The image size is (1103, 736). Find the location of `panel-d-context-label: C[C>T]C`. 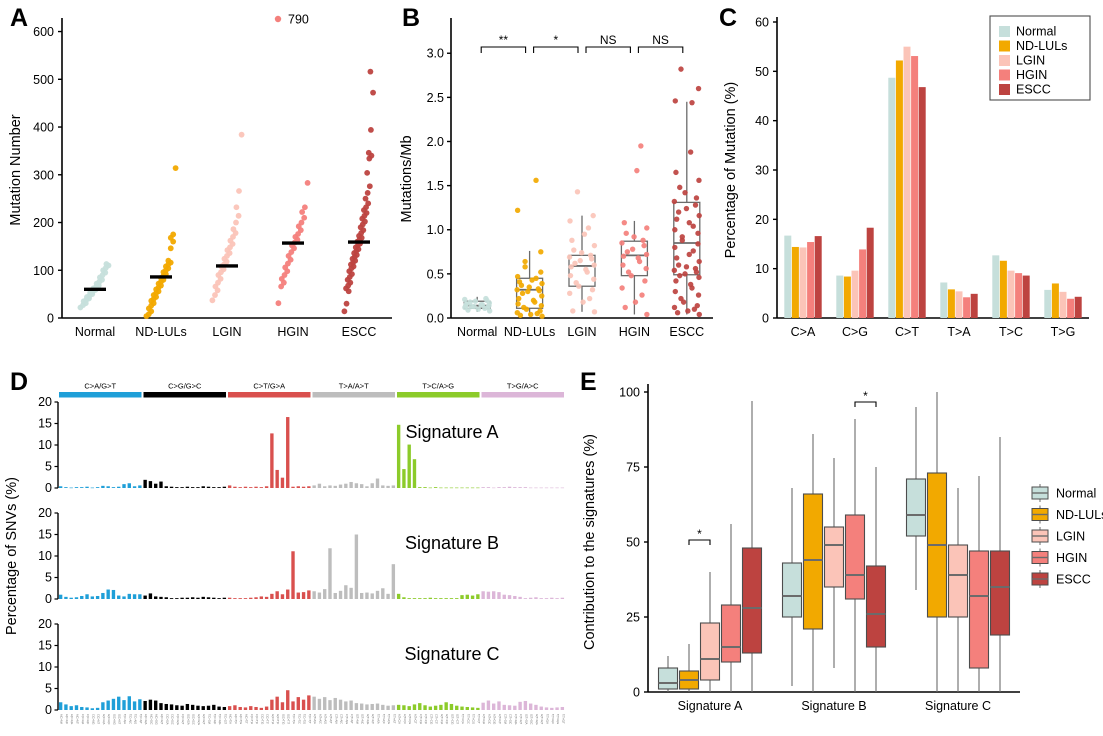

panel-d-context-label: C[C>T]C is located at coordinates (257, 719).